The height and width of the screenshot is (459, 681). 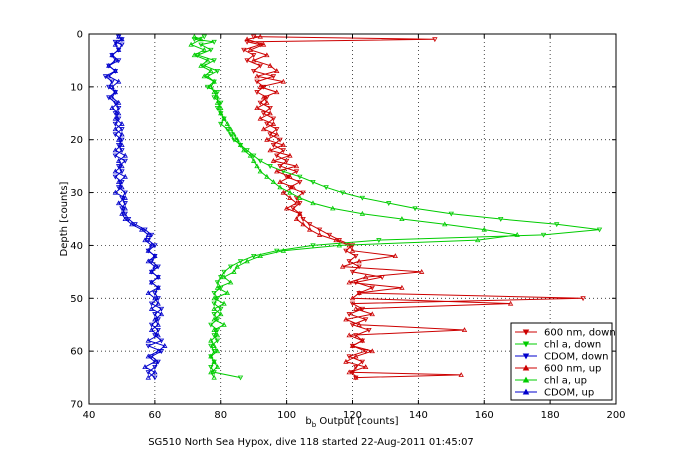 What do you see at coordinates (76, 352) in the screenshot?
I see `y-tick-label: 60` at bounding box center [76, 352].